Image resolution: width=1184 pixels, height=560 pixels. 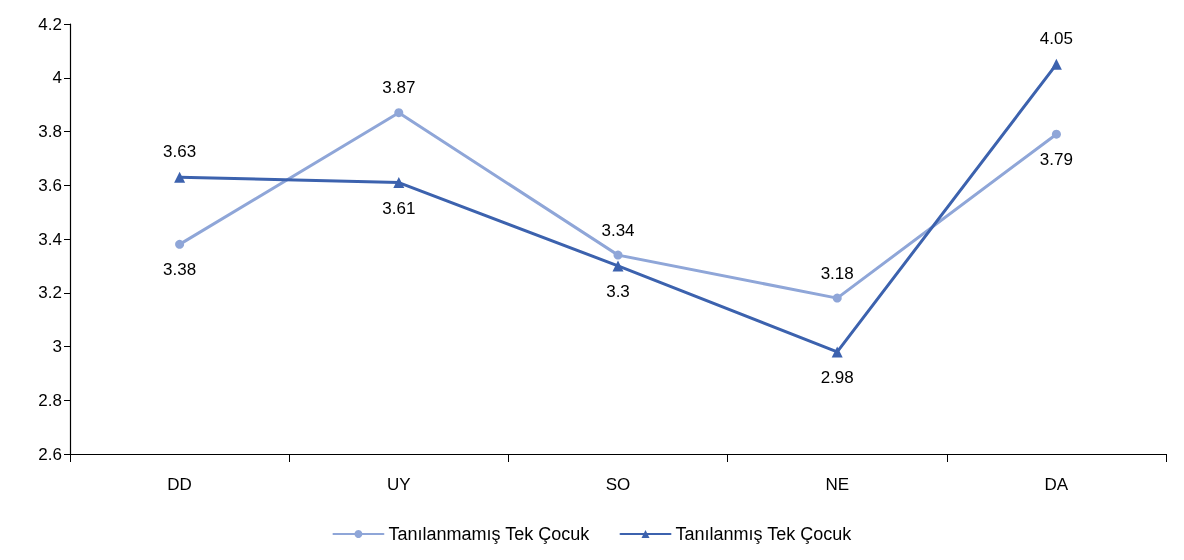 What do you see at coordinates (180, 269) in the screenshot?
I see `data-label: 3.38` at bounding box center [180, 269].